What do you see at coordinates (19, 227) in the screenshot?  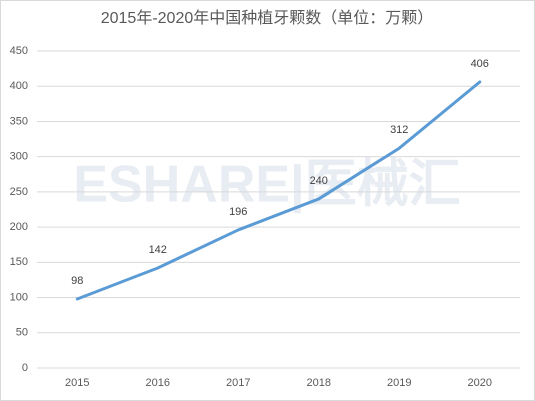 I see `y-tick-label: 200` at bounding box center [19, 227].